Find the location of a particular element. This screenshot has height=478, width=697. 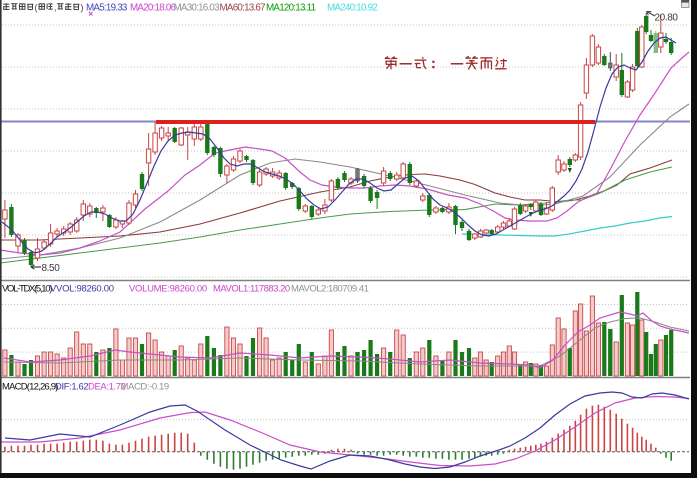

svg-text: DEA:1.72 is located at coordinates (107, 387).